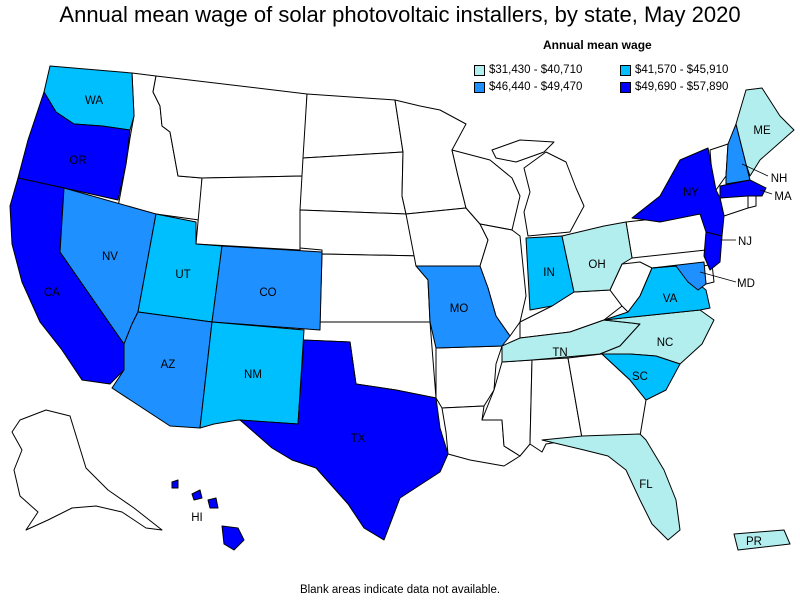 The width and height of the screenshot is (800, 600). Describe the element at coordinates (469, 377) in the screenshot. I see `state-ar` at that location.